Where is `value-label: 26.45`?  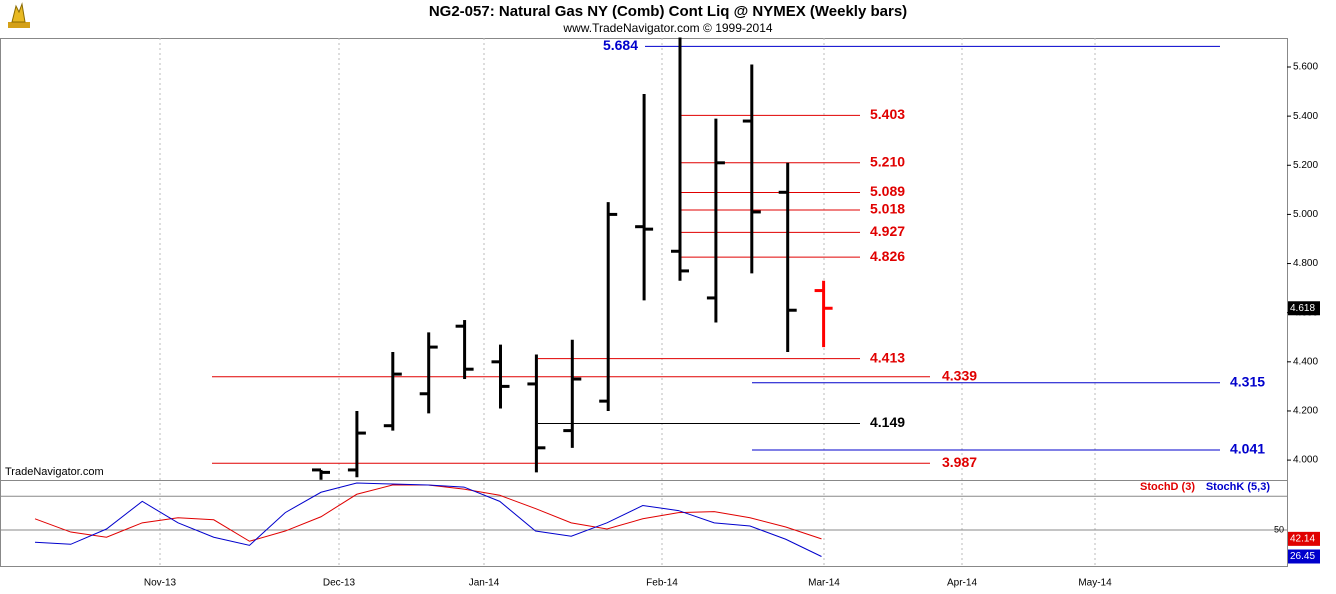
value-label: 26.45 is located at coordinates (1302, 556).